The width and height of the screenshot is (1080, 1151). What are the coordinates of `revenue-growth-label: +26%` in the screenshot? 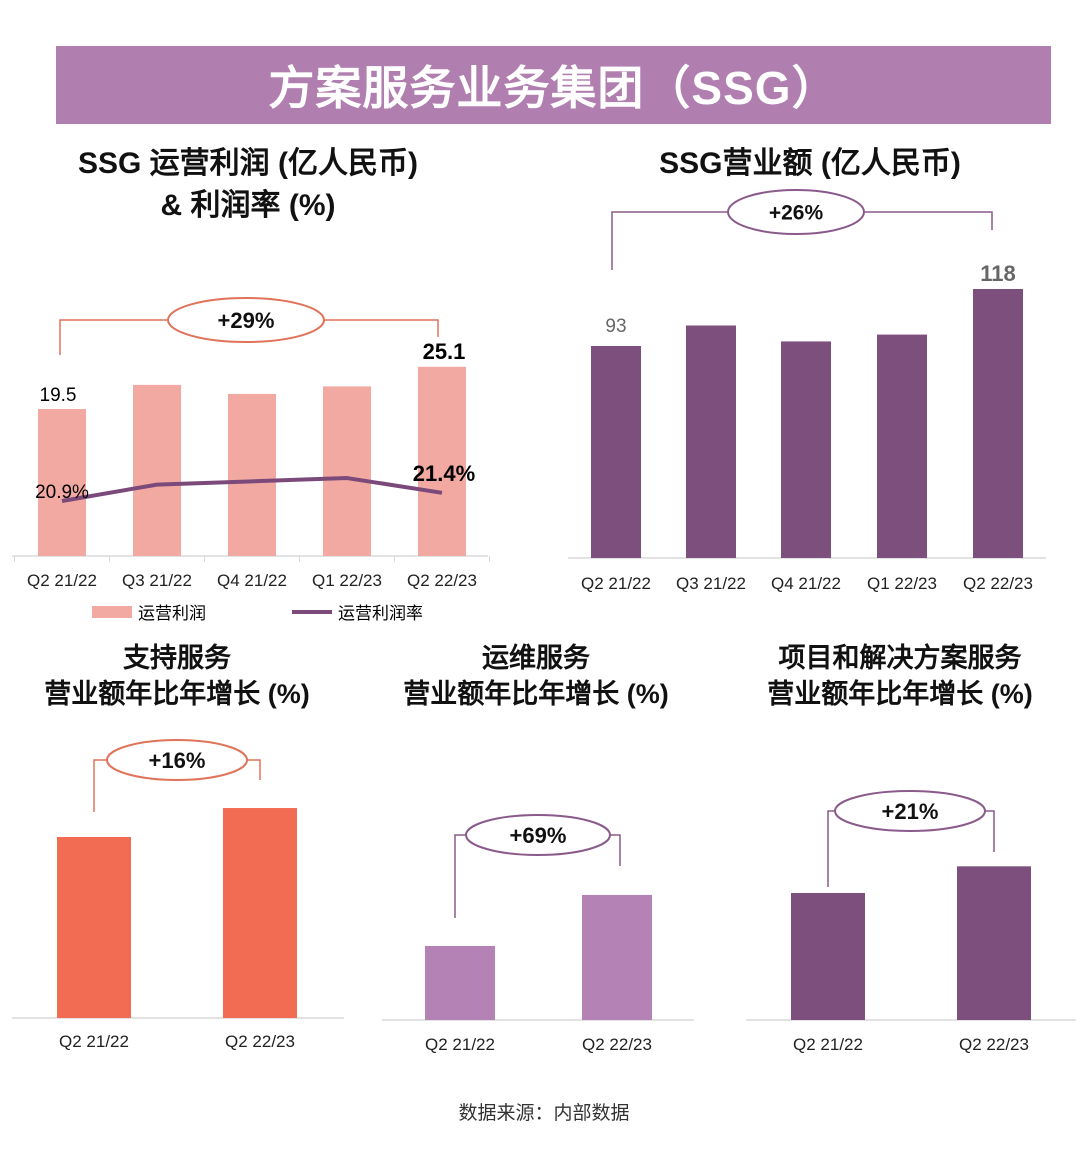 It's located at (796, 213).